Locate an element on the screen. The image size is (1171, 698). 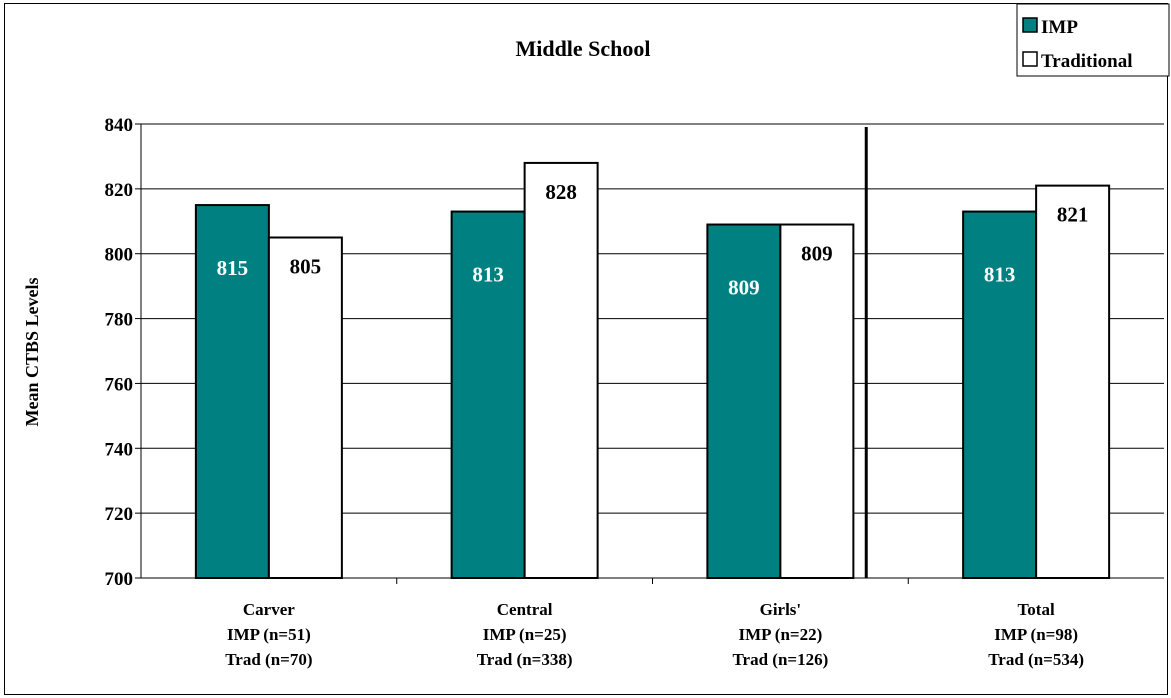
data-label: 815 is located at coordinates (233, 268).